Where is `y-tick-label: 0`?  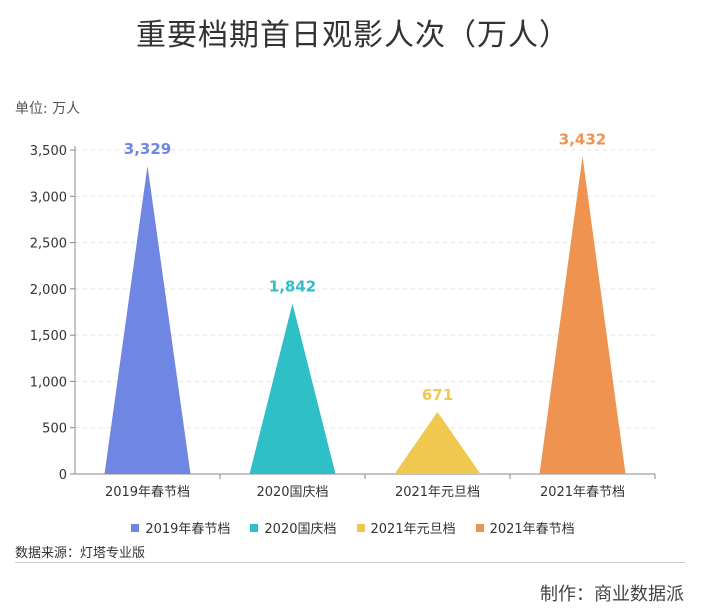 y-tick-label: 0 is located at coordinates (63, 475).